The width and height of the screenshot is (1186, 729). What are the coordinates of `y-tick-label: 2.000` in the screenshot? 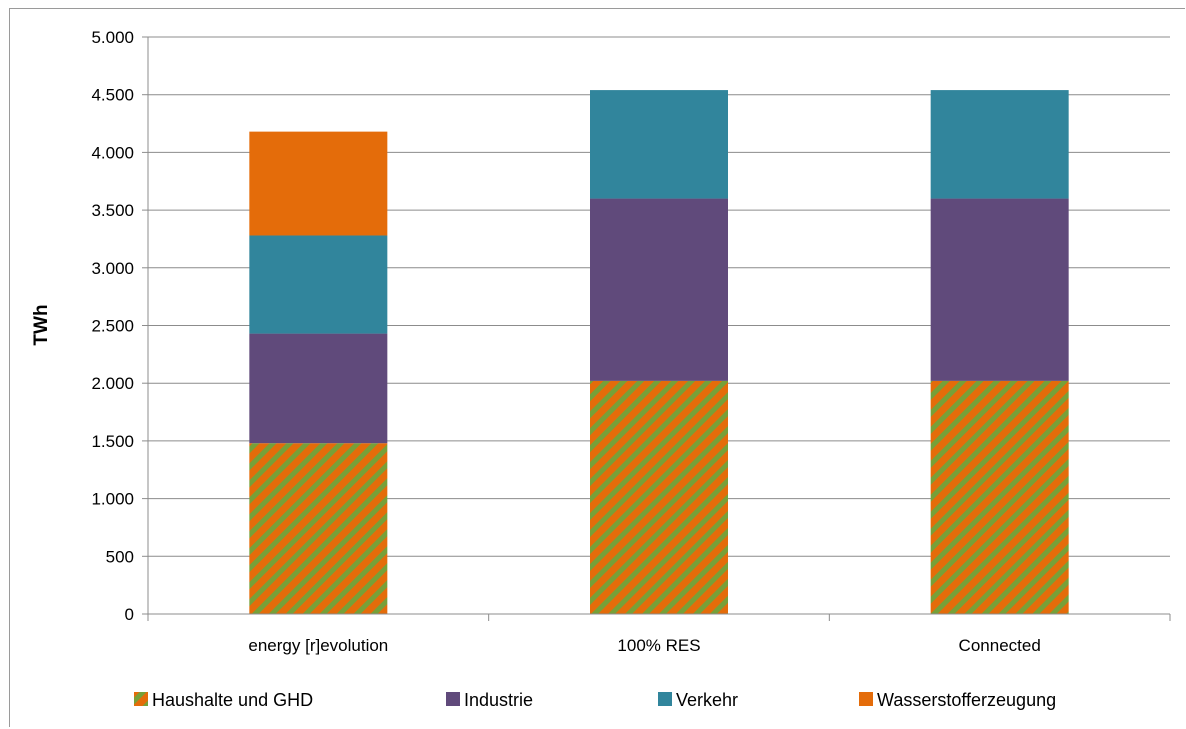 It's located at (112, 383).